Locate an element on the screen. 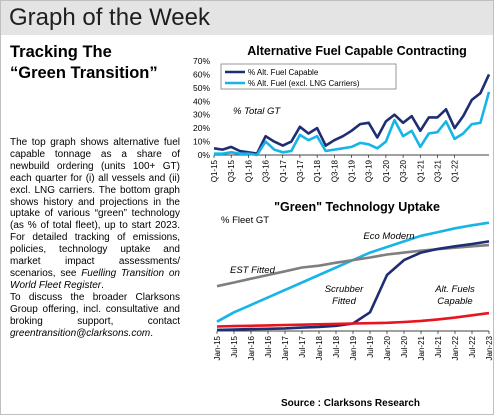 The height and width of the screenshot is (416, 494). chart-2-series-label-3: Capable is located at coordinates (454, 301).